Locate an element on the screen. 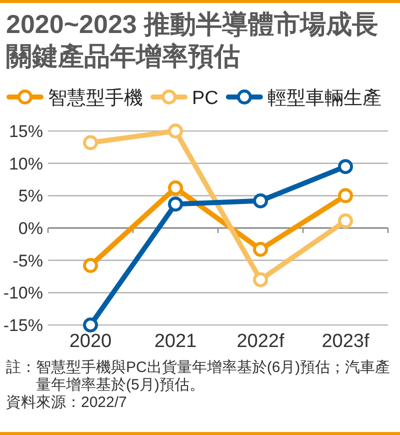 The width and height of the screenshot is (400, 435). x-tick-label: 2020 is located at coordinates (90, 341).